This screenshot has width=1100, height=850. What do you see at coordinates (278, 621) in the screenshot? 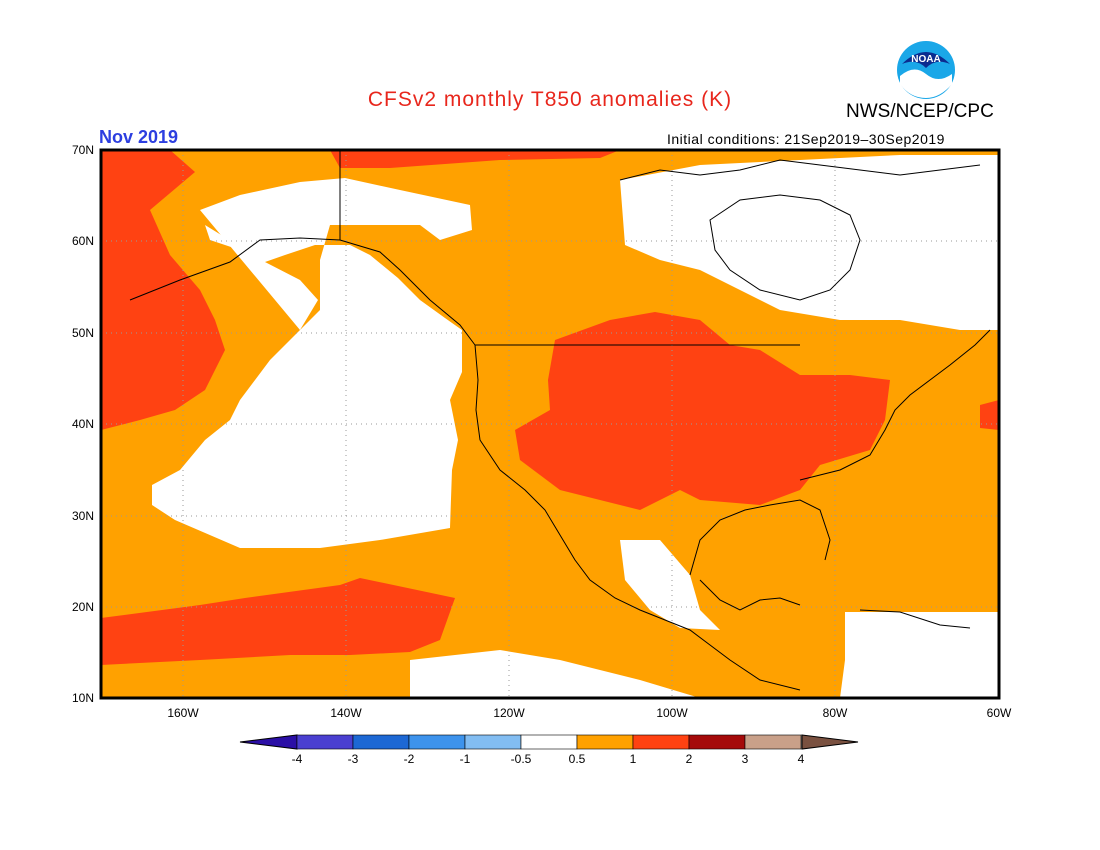
I see `anomaly-region-warm-subtropical` at bounding box center [278, 621].